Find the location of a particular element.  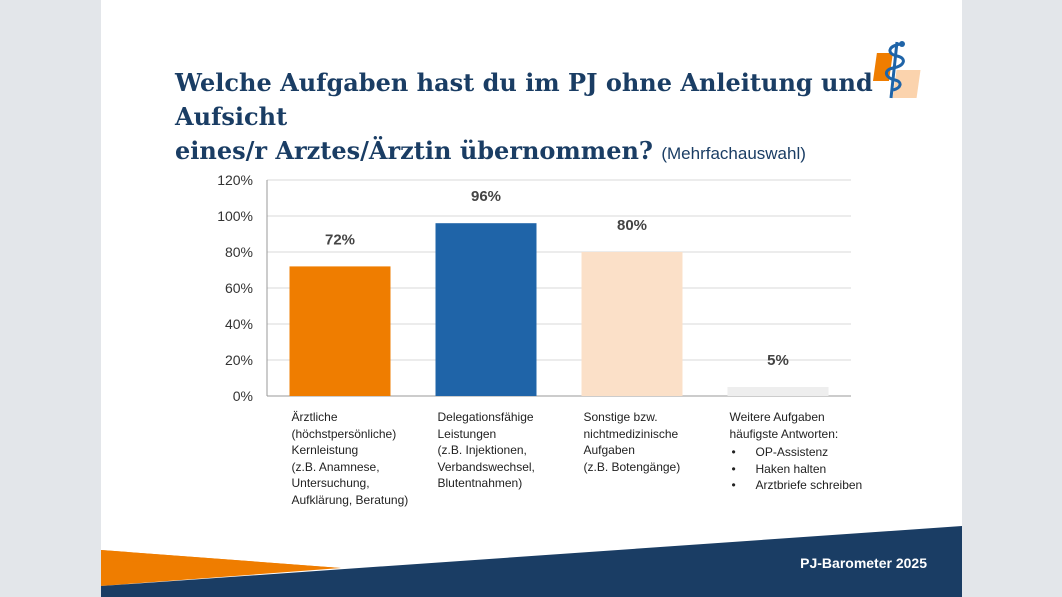

caduceus-logo is located at coordinates (897, 70).